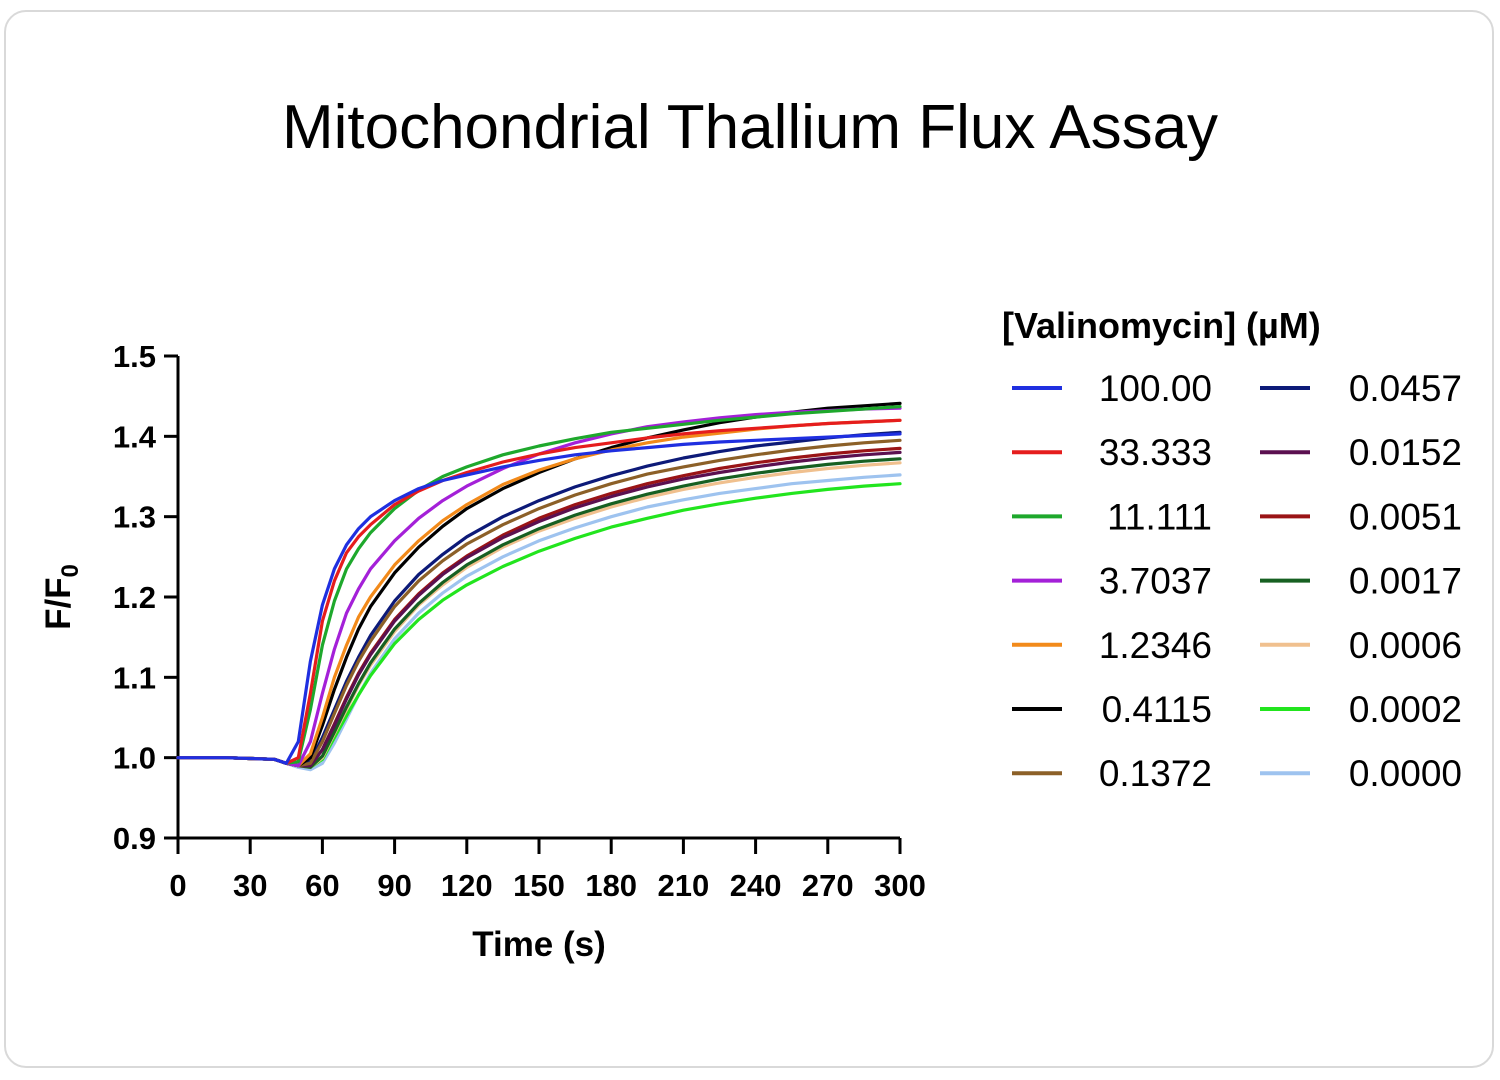  What do you see at coordinates (394, 885) in the screenshot?
I see `x-tick-label: 90` at bounding box center [394, 885].